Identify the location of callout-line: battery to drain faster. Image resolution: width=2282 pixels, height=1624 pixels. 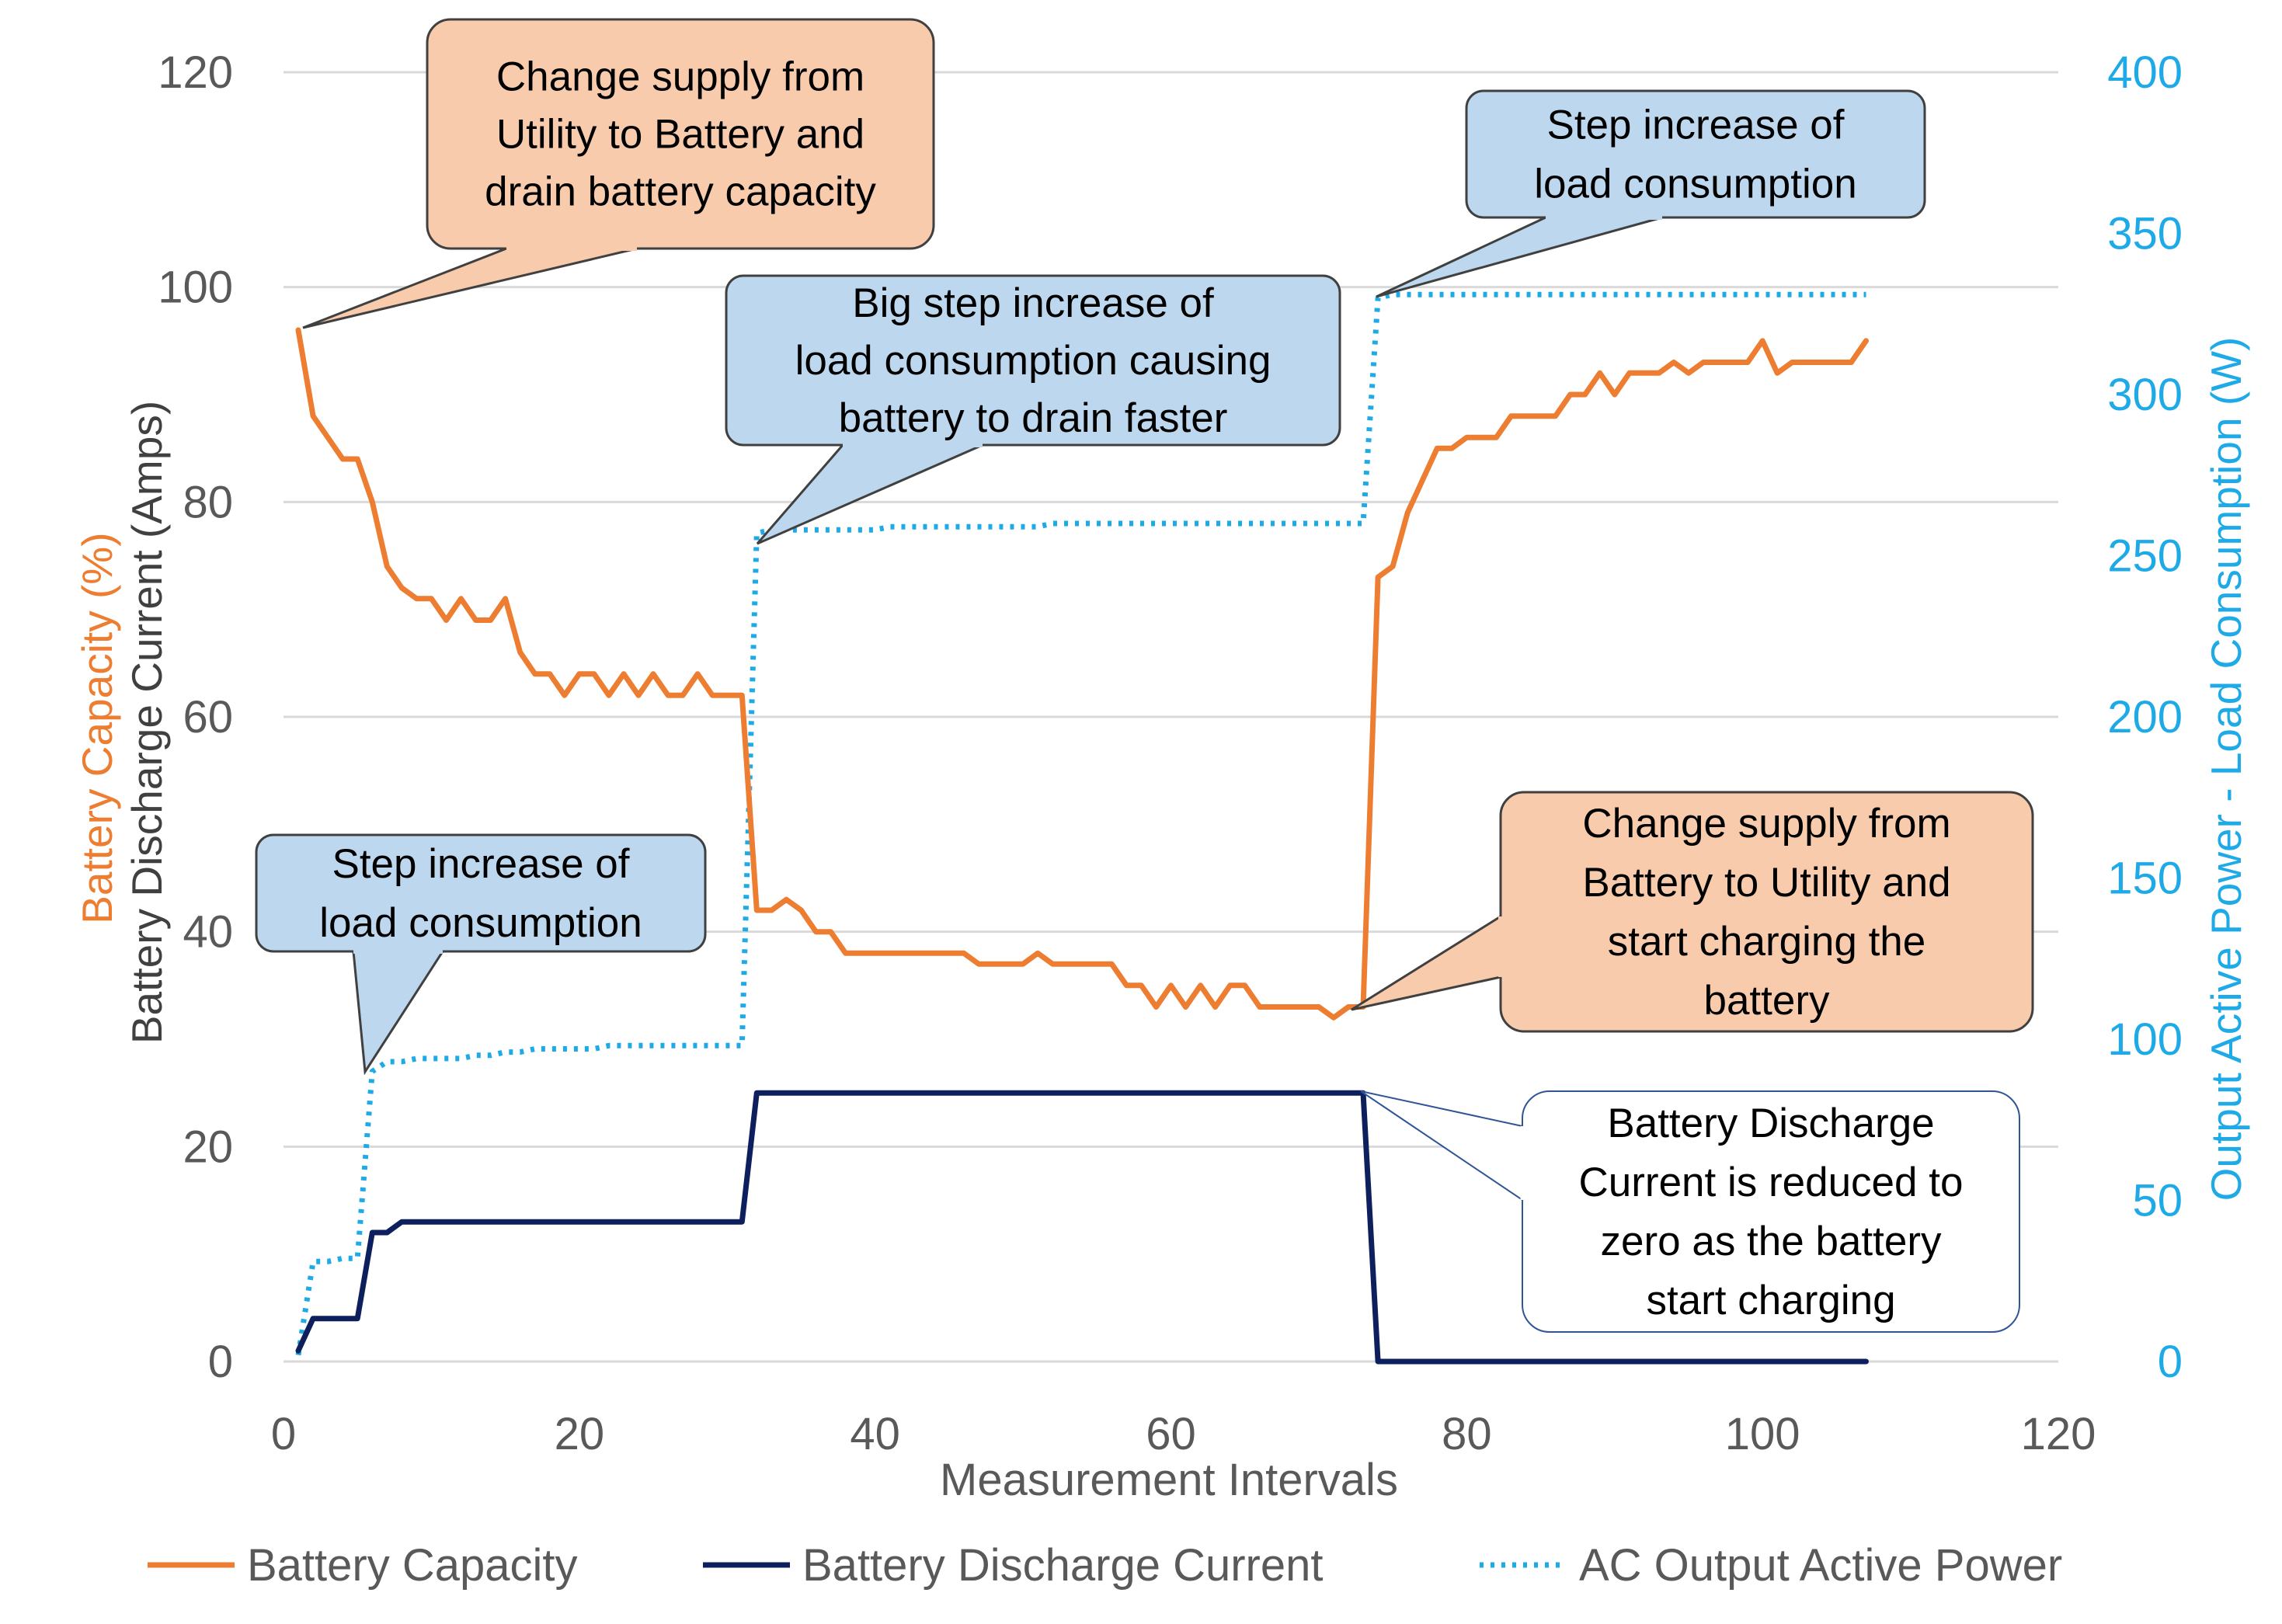
(1033, 418).